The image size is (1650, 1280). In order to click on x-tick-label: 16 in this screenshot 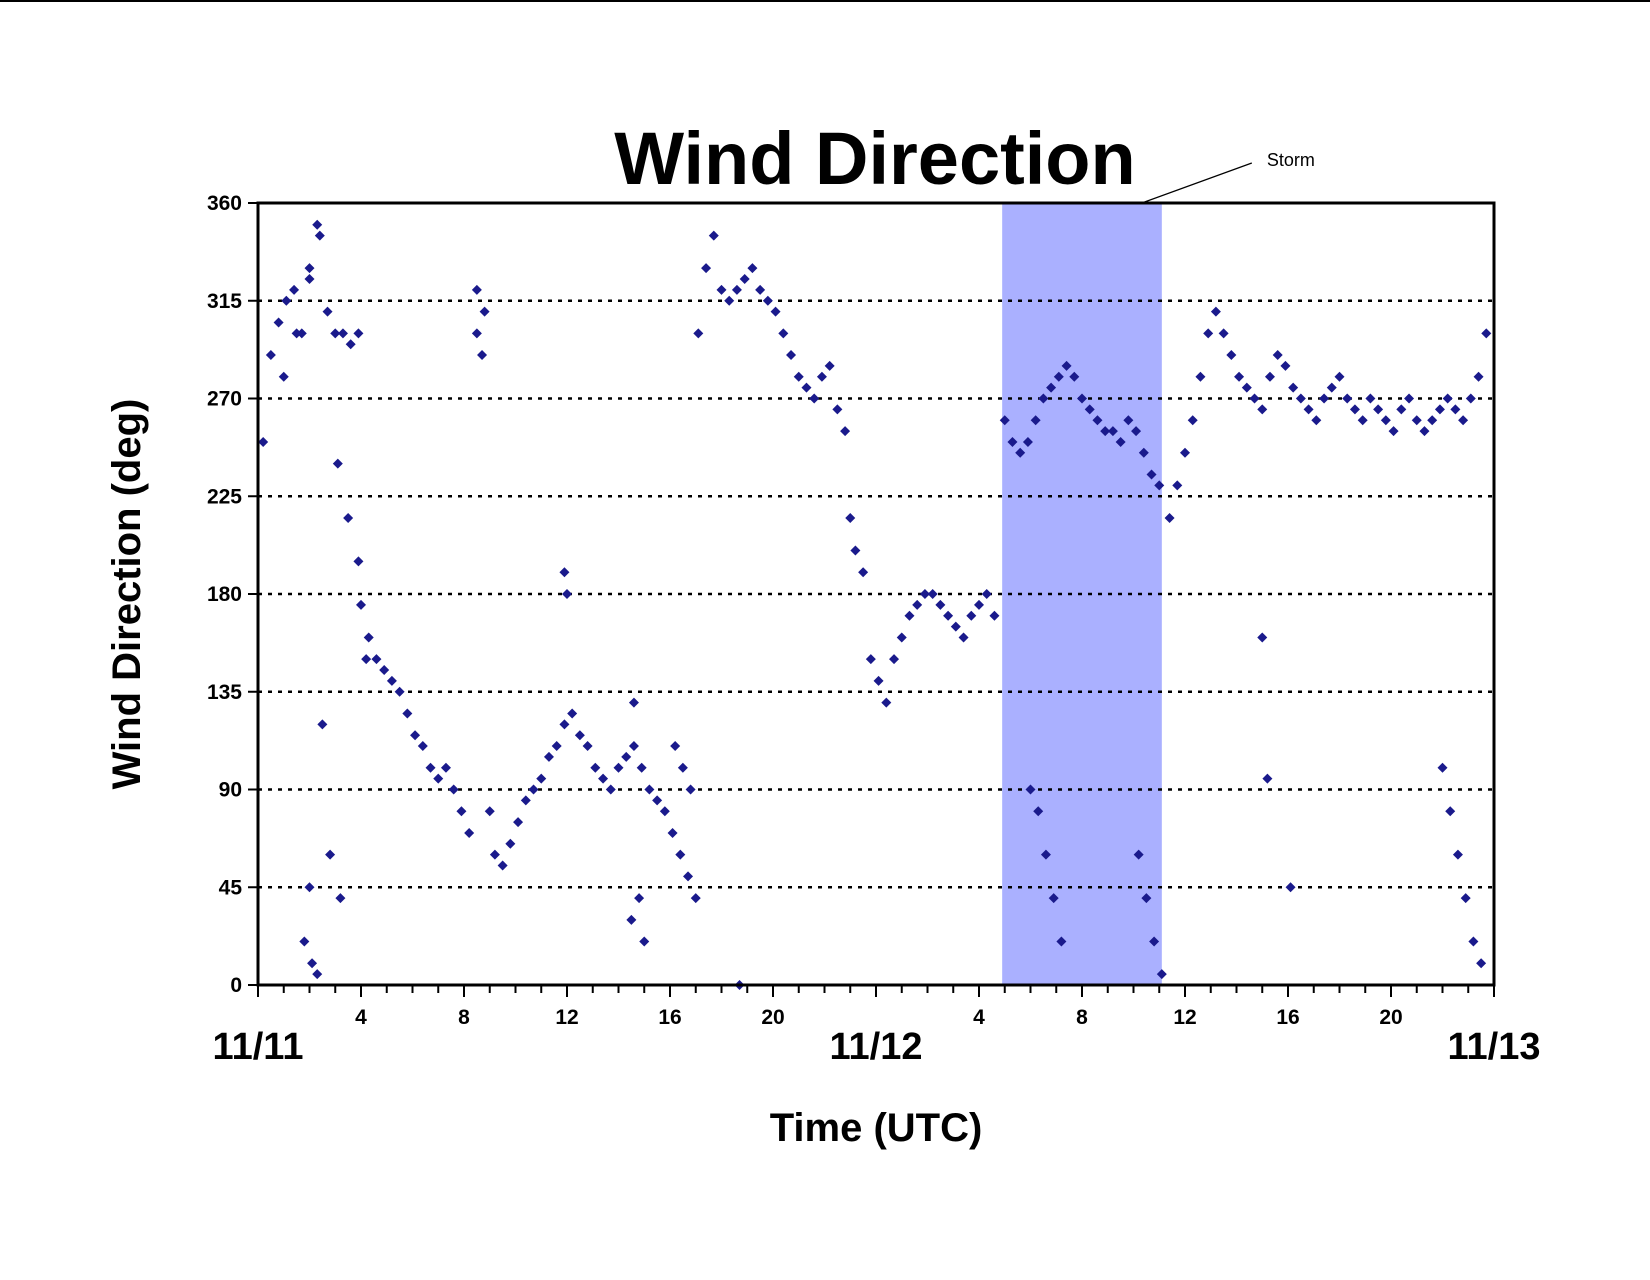, I will do `click(1287, 1017)`.